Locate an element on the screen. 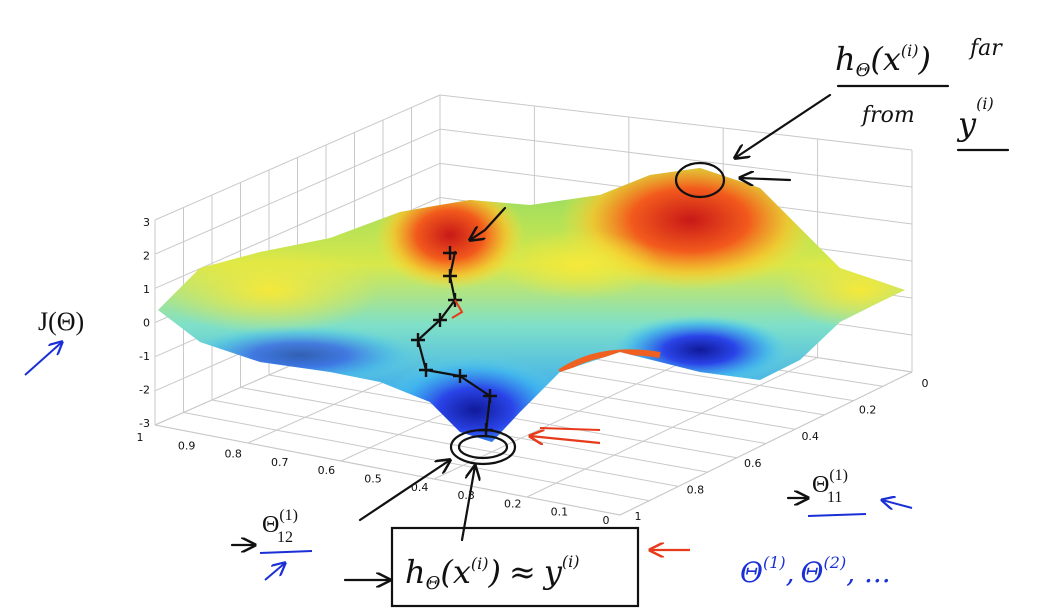  descent-path is located at coordinates (488, 223).